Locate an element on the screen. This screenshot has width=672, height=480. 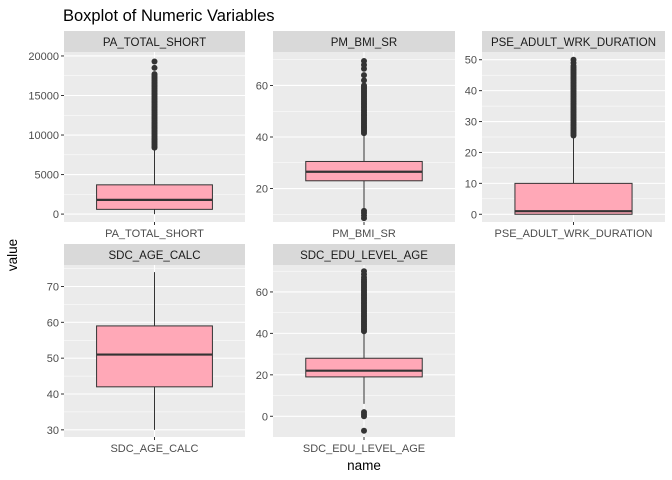
y-tick-label: 20000 is located at coordinates (43, 57).